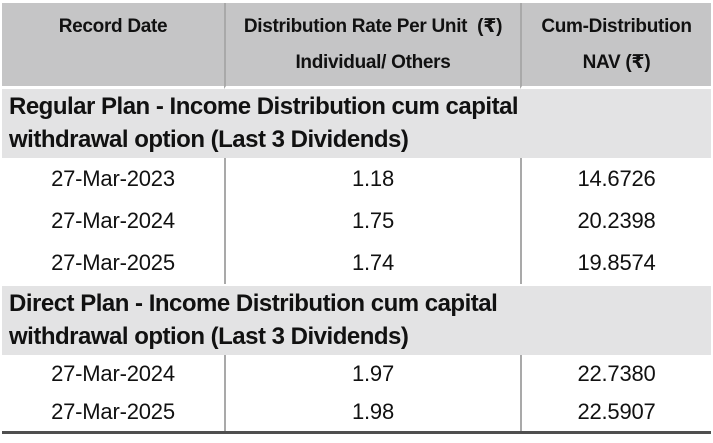  I want to click on cum-nav-cell: 19.8574, so click(615, 263).